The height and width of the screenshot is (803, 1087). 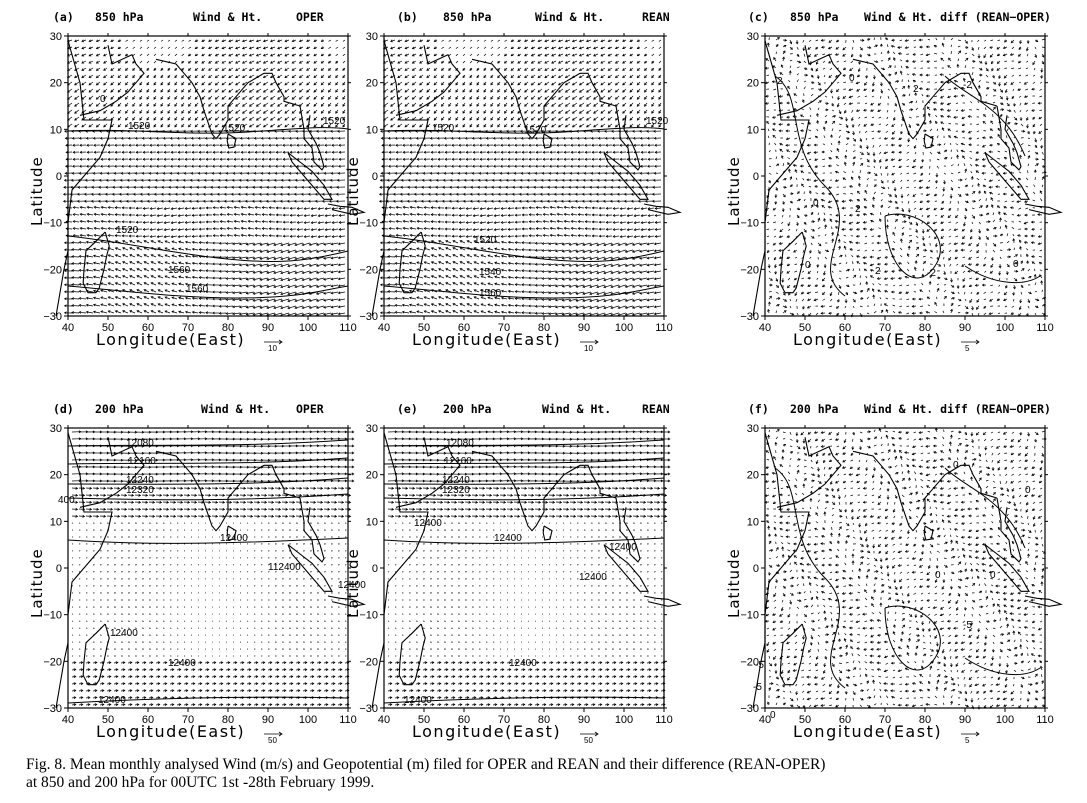 What do you see at coordinates (749, 270) in the screenshot?
I see `y-tick-label: −20` at bounding box center [749, 270].